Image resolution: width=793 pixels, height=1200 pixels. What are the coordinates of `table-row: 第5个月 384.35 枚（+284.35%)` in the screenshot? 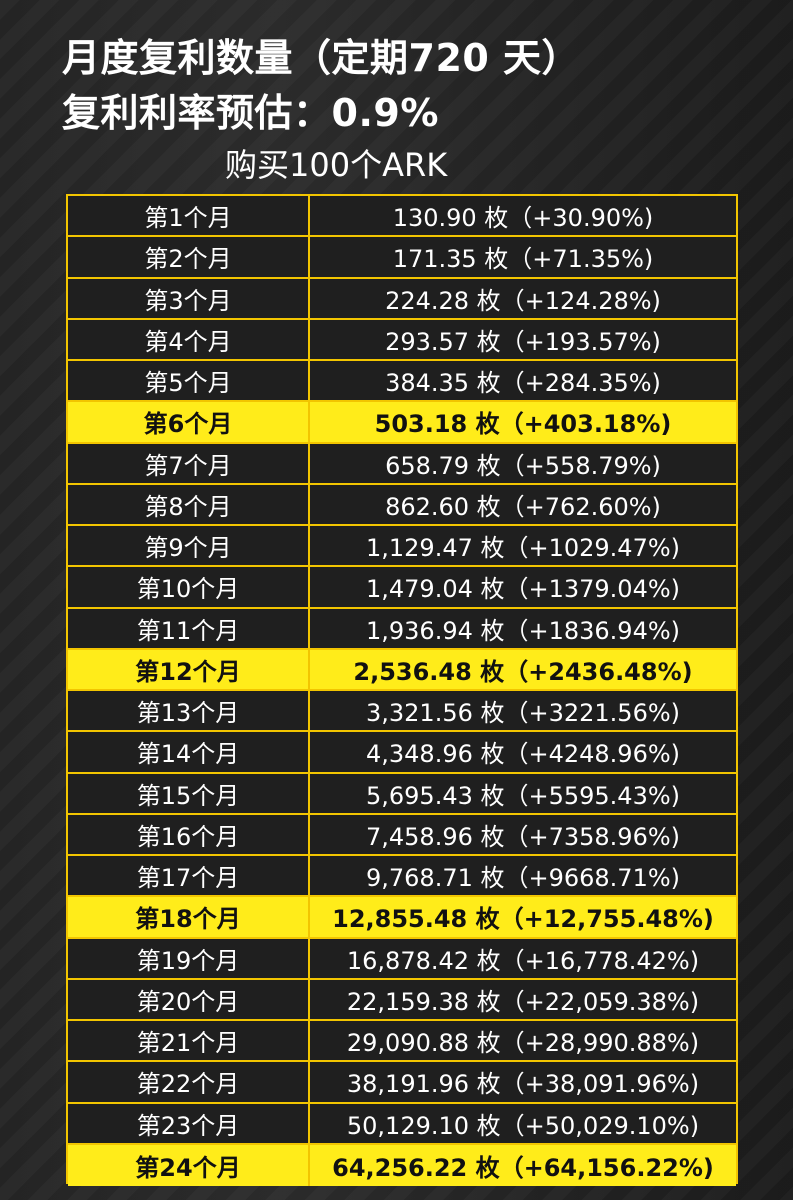 It's located at (402, 382).